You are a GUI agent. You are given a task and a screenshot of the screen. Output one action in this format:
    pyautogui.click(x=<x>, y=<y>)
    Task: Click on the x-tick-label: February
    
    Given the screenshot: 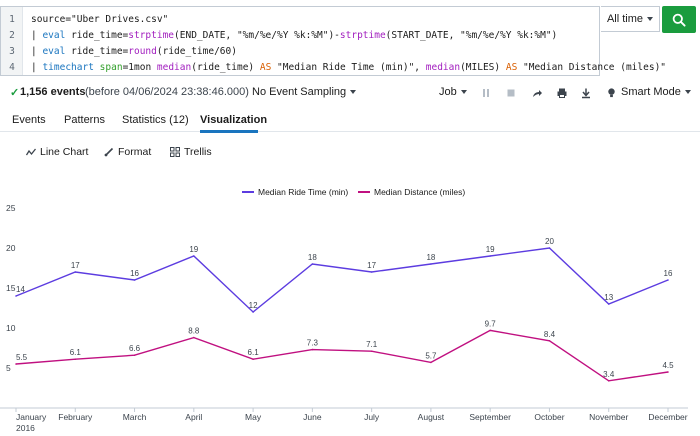 What is the action you would take?
    pyautogui.click(x=75, y=417)
    